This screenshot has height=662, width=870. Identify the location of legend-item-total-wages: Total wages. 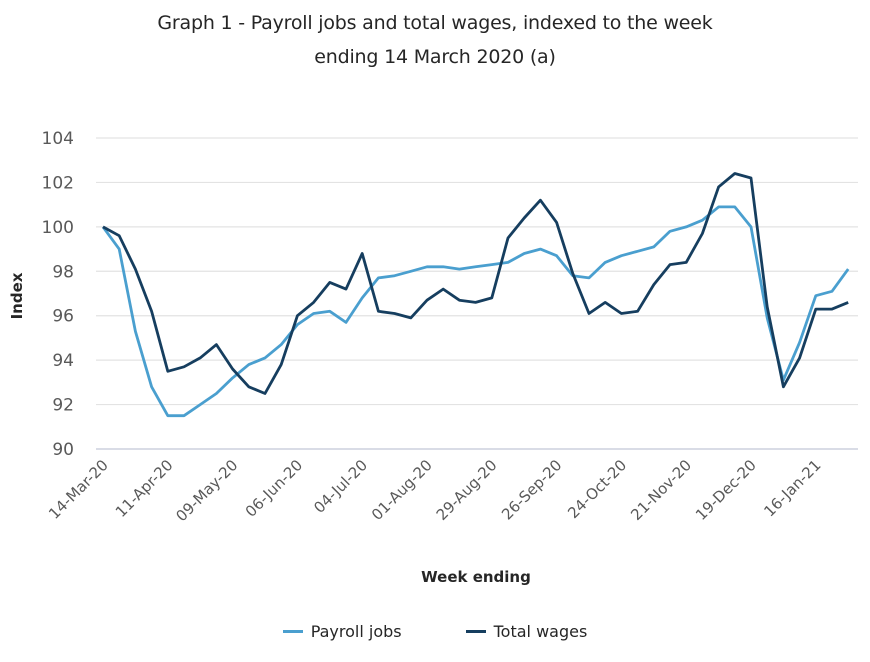
(526, 631).